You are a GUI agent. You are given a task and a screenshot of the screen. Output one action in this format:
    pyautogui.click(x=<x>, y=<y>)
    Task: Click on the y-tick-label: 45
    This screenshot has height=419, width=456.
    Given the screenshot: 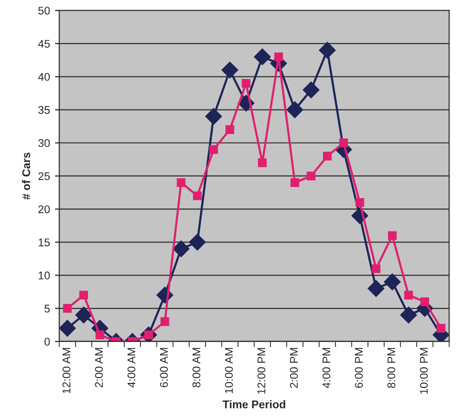 What is the action you would take?
    pyautogui.click(x=44, y=44)
    